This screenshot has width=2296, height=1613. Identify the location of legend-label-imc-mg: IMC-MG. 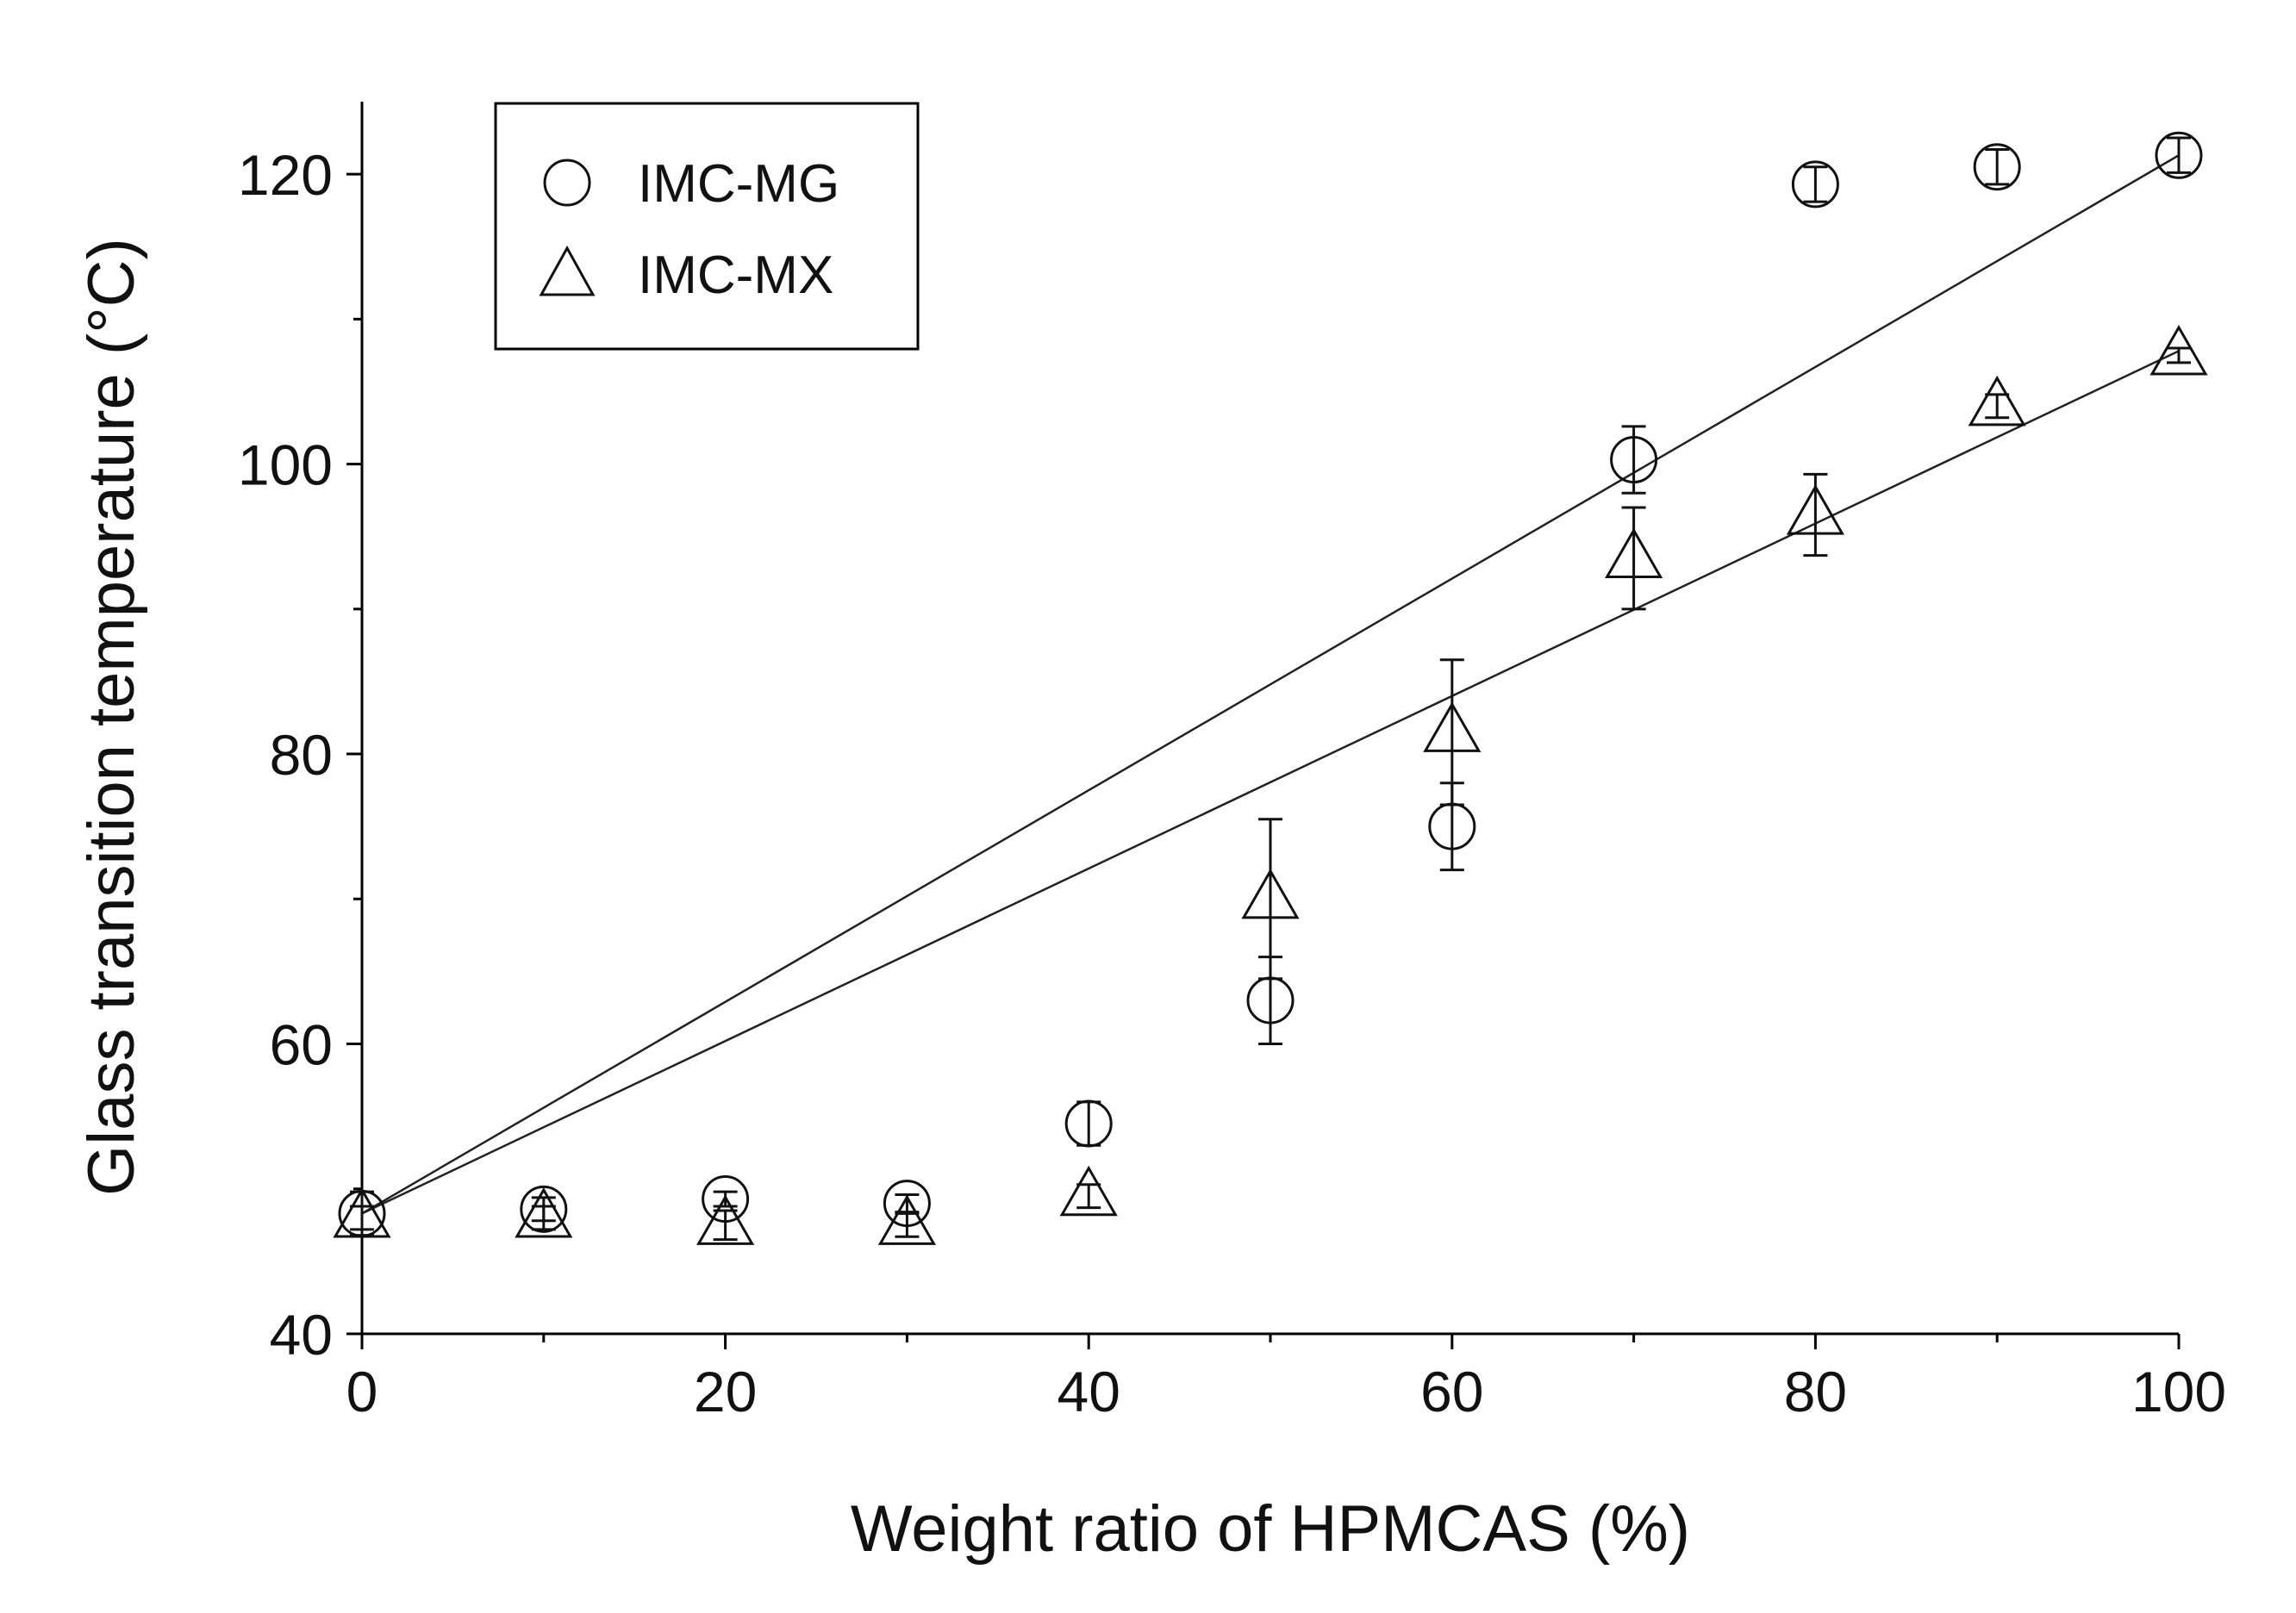
(738, 184).